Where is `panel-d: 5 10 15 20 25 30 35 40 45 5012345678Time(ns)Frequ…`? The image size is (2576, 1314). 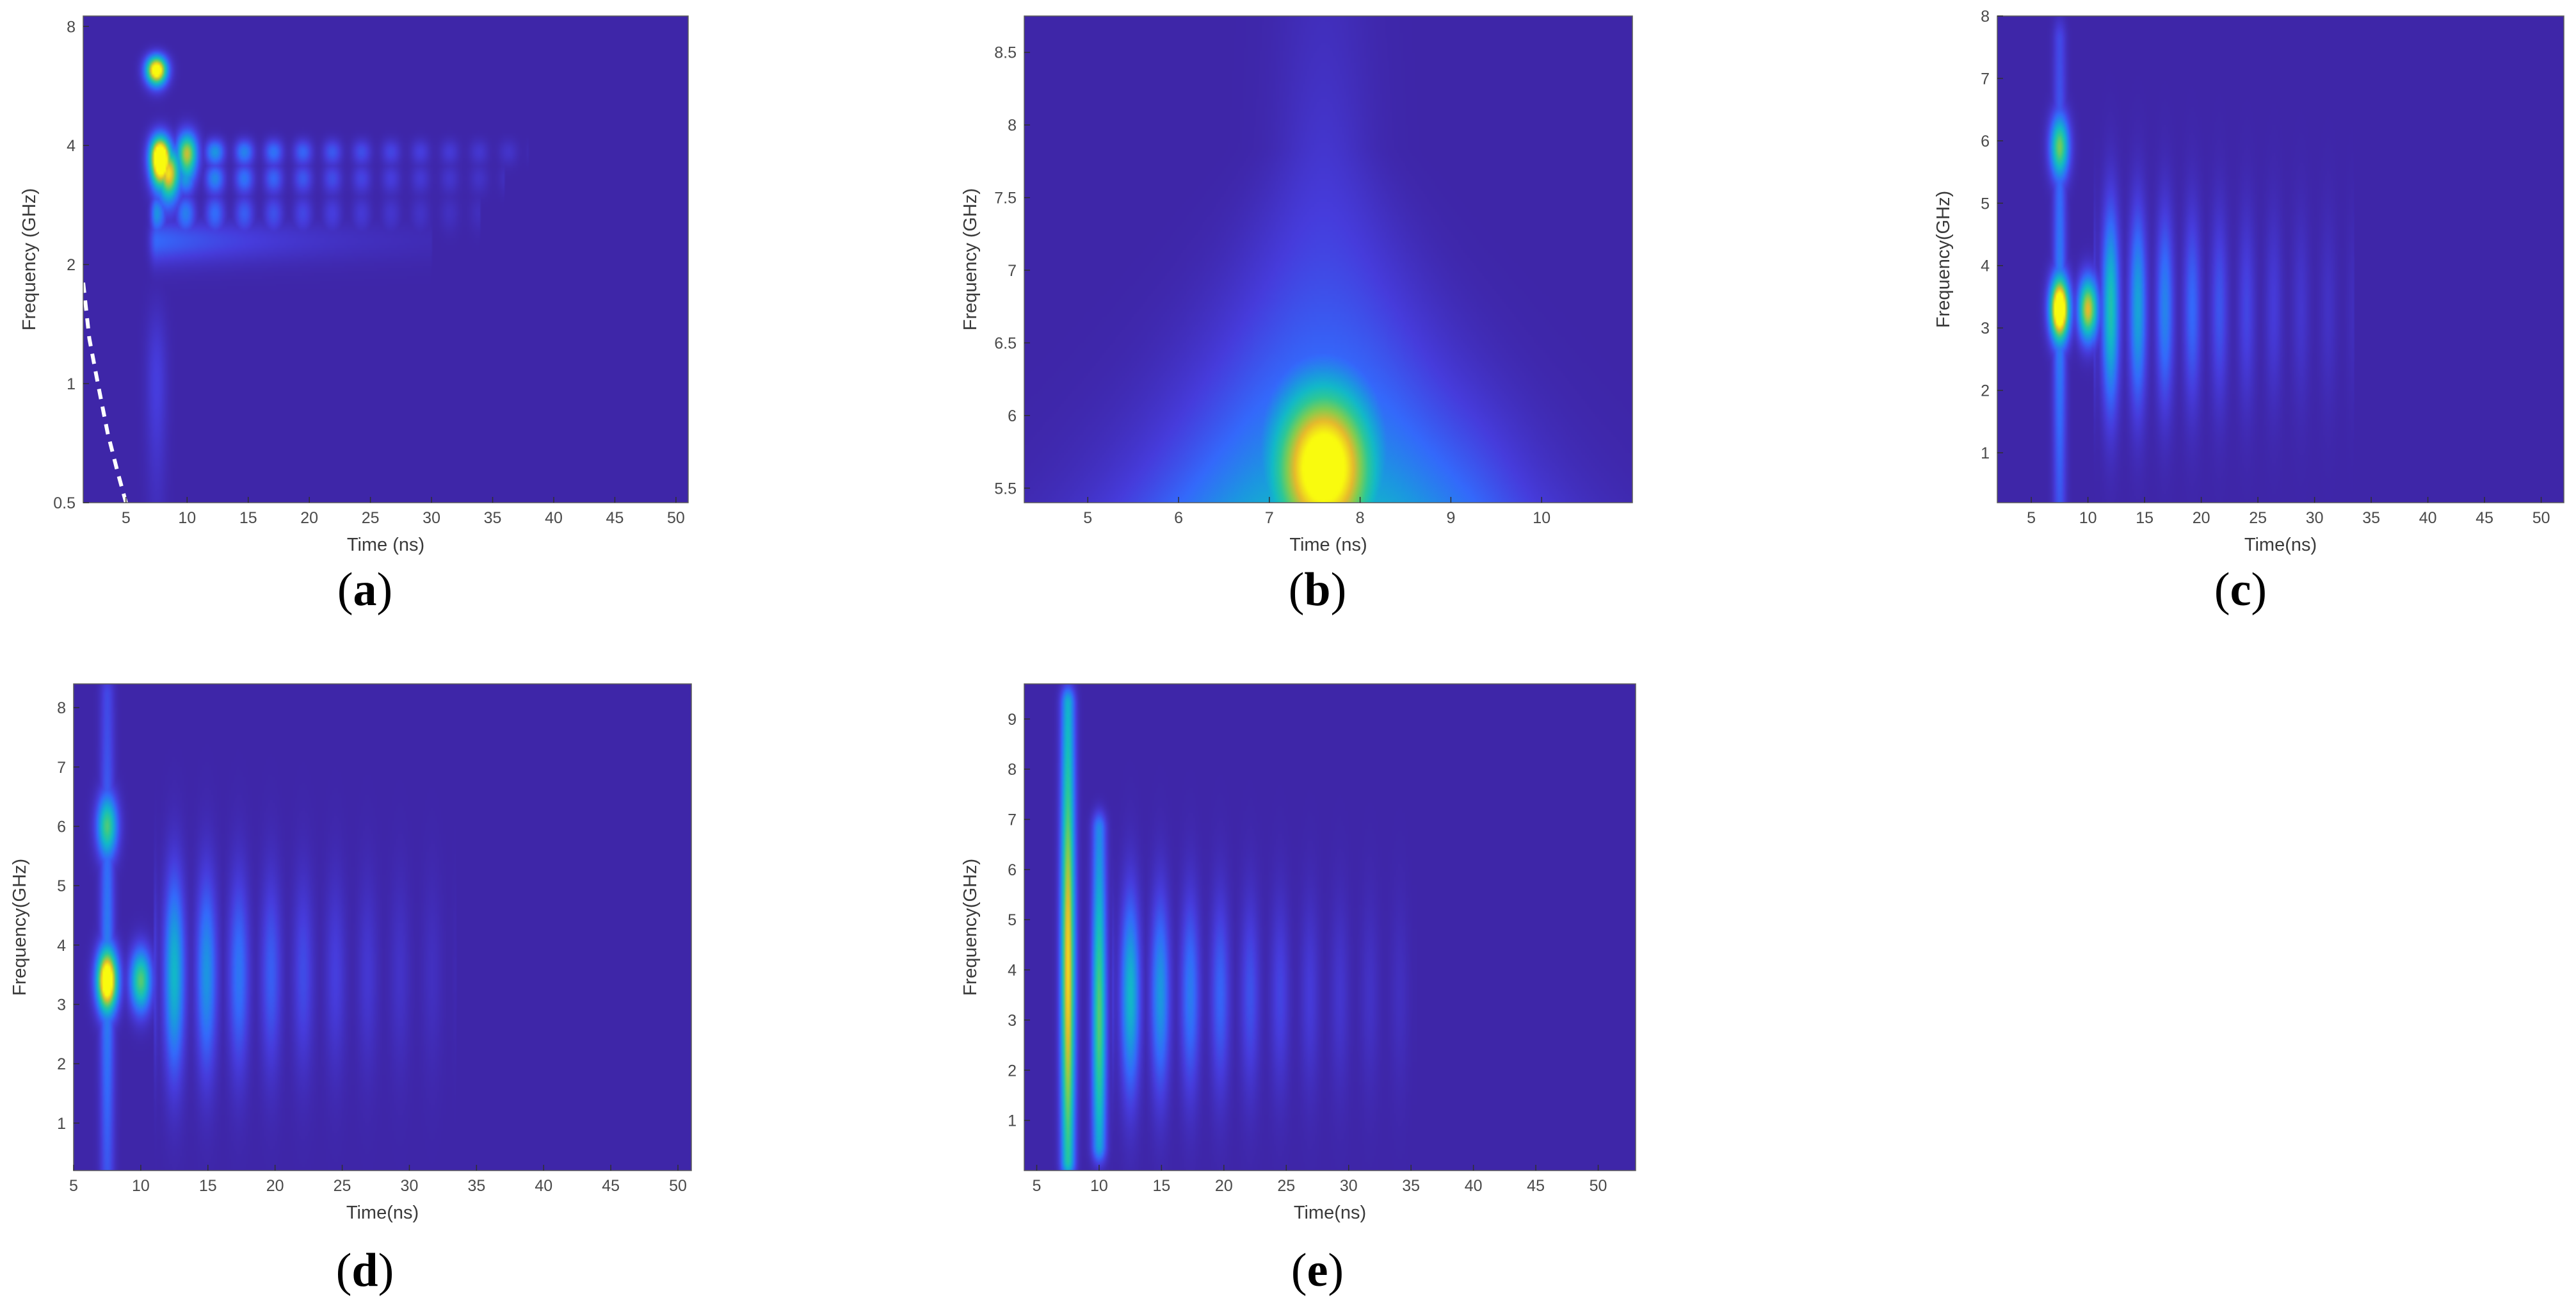
panel-d: 5 10 15 20 25 30 35 40 45 5012345678Time(ns)Frequ… is located at coordinates (351, 990).